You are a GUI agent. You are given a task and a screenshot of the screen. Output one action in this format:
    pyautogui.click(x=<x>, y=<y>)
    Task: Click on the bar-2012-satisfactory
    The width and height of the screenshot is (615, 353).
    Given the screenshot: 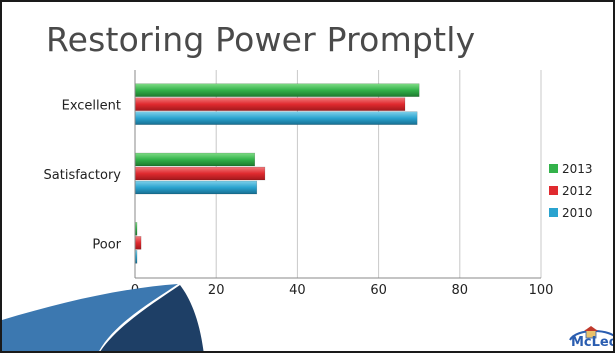 What is the action you would take?
    pyautogui.click(x=200, y=173)
    